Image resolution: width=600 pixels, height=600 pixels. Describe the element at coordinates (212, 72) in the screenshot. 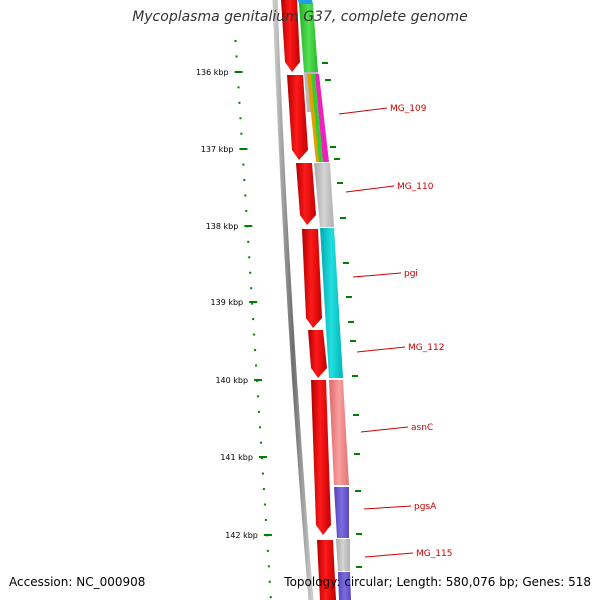

I see `axis-tick-label: 136 kbp` at that location.